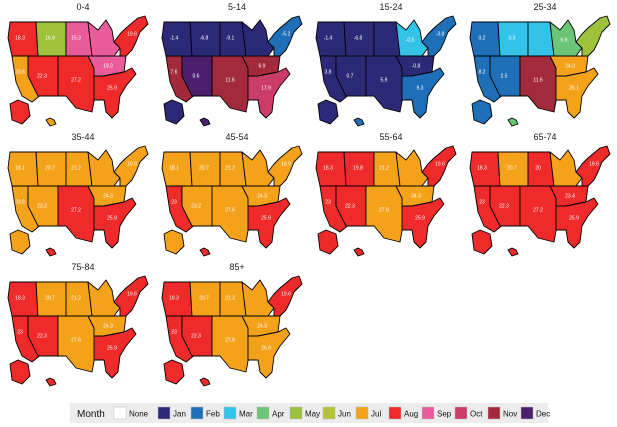 The height and width of the screenshot is (427, 617). Describe the element at coordinates (91, 414) in the screenshot. I see `legend-title: Month` at that location.